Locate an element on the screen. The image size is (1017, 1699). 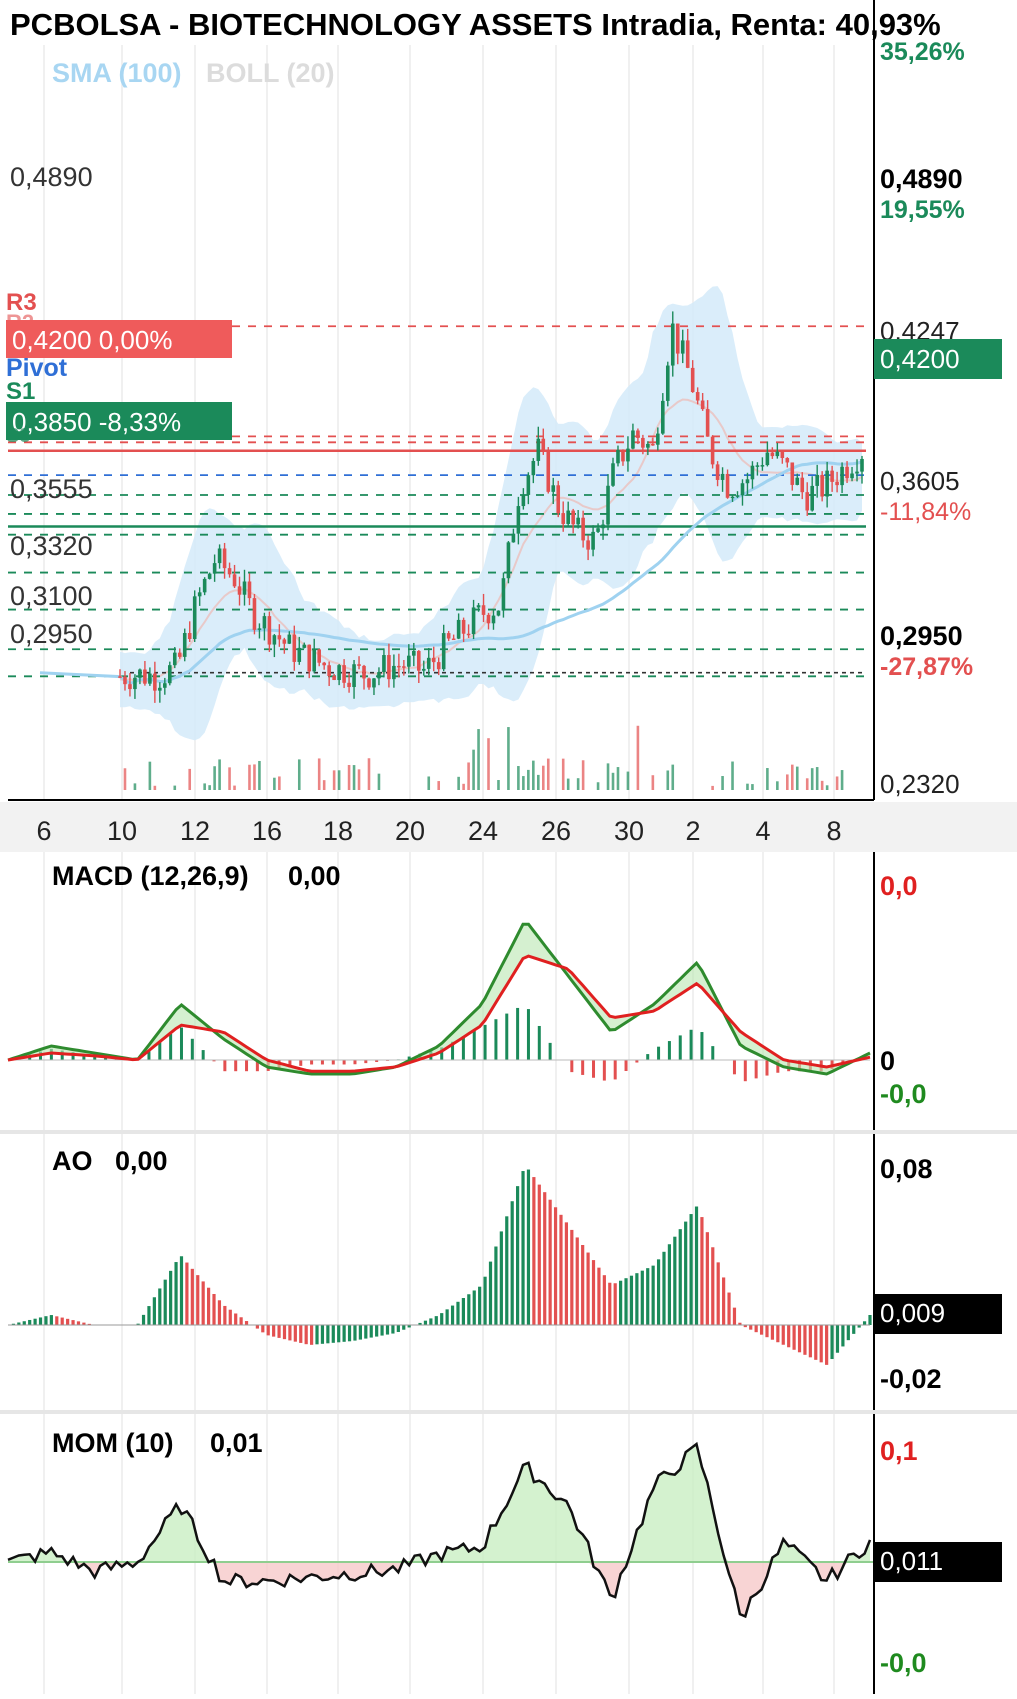
level-label-3320: 0,3320 is located at coordinates (51, 546).